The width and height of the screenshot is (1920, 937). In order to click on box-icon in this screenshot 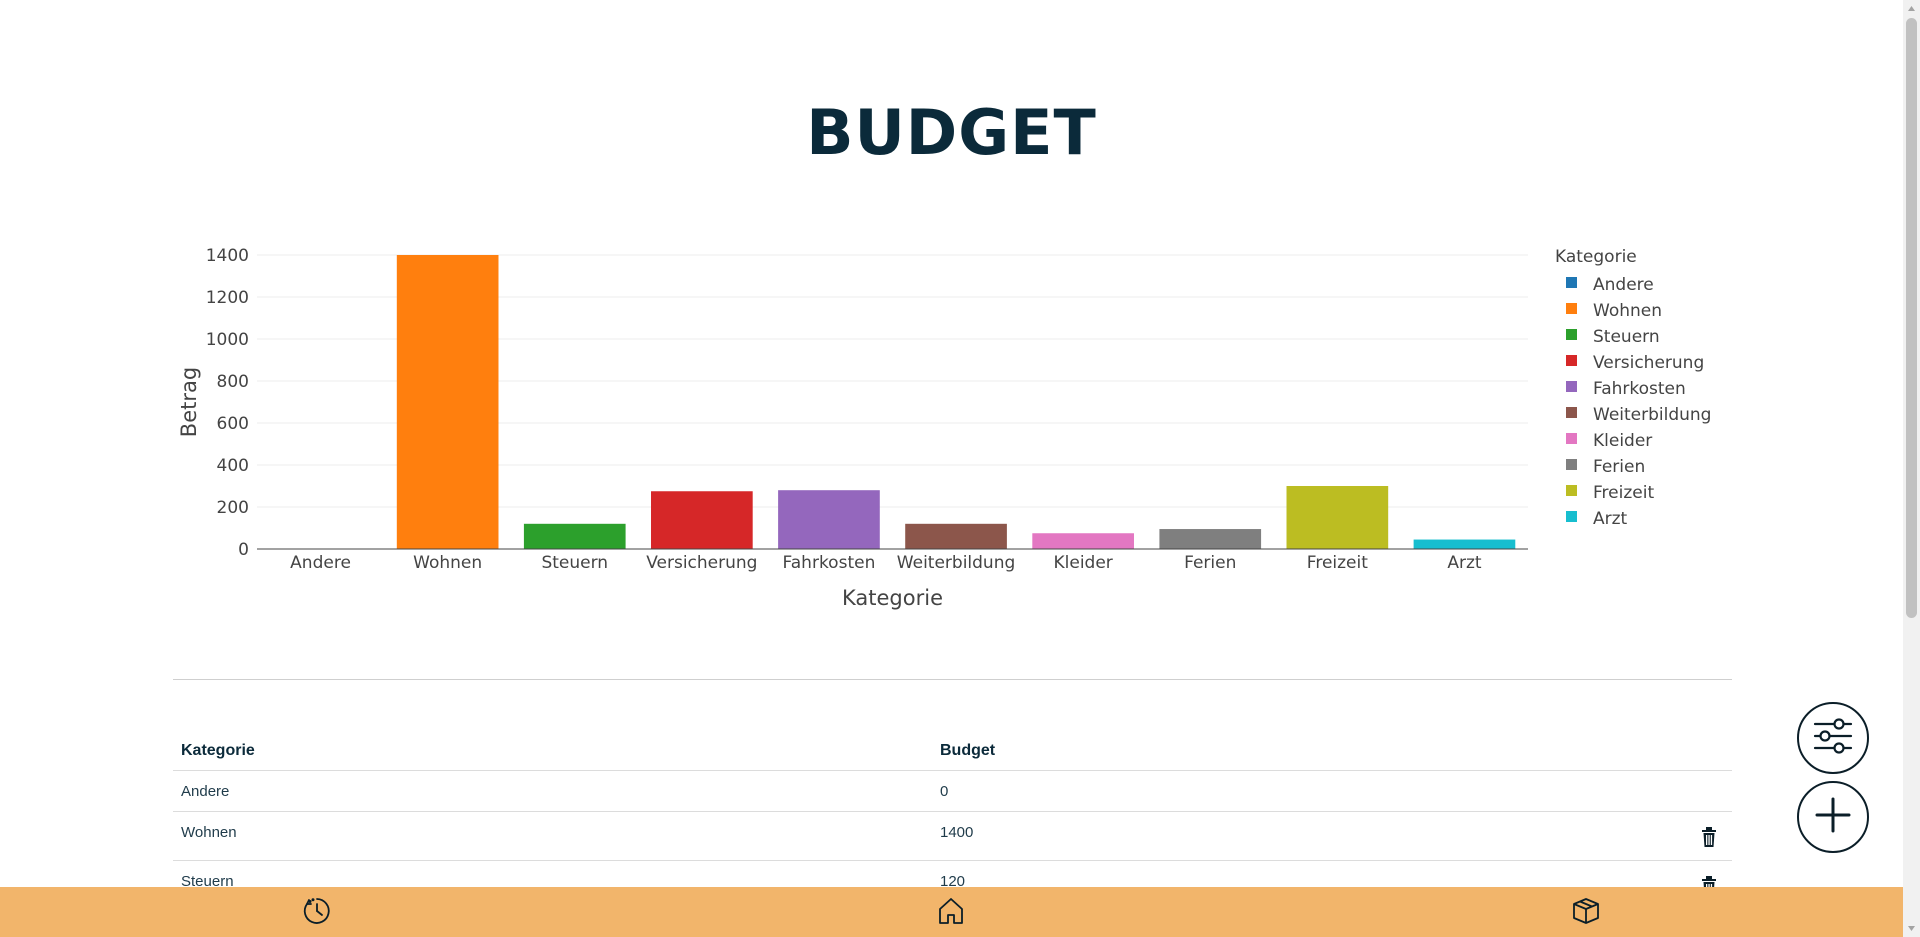, I will do `click(1586, 913)`.